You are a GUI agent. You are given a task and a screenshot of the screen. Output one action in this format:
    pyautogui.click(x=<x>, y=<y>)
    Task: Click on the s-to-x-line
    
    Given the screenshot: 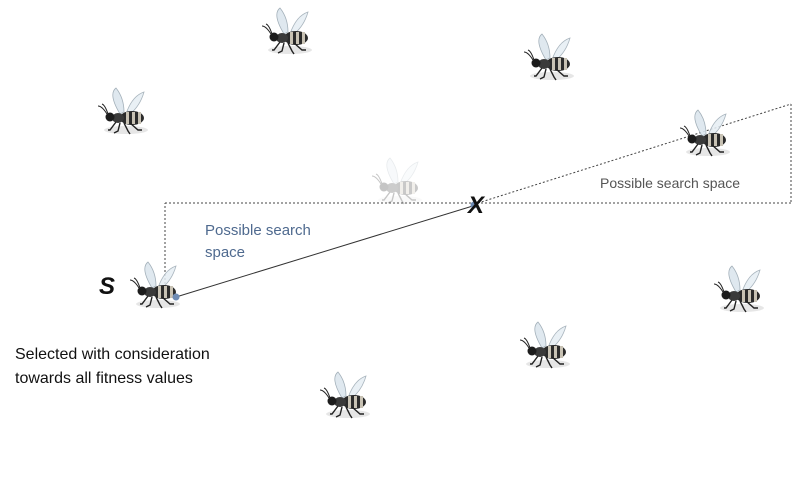 What is the action you would take?
    pyautogui.click(x=326, y=251)
    